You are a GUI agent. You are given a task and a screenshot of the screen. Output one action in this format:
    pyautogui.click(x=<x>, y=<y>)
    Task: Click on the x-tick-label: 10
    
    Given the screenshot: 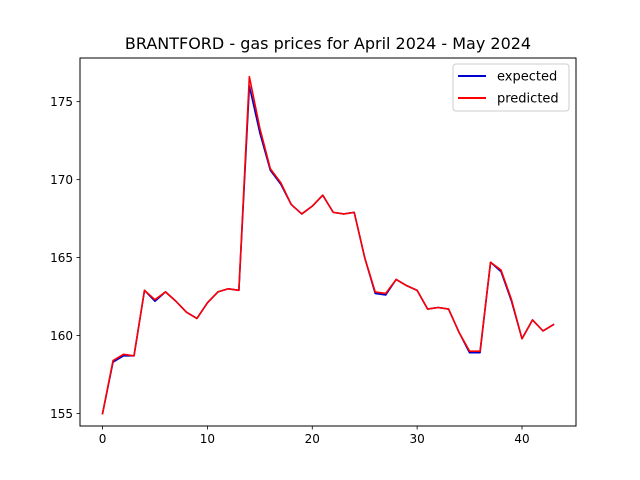 What is the action you would take?
    pyautogui.click(x=207, y=439)
    